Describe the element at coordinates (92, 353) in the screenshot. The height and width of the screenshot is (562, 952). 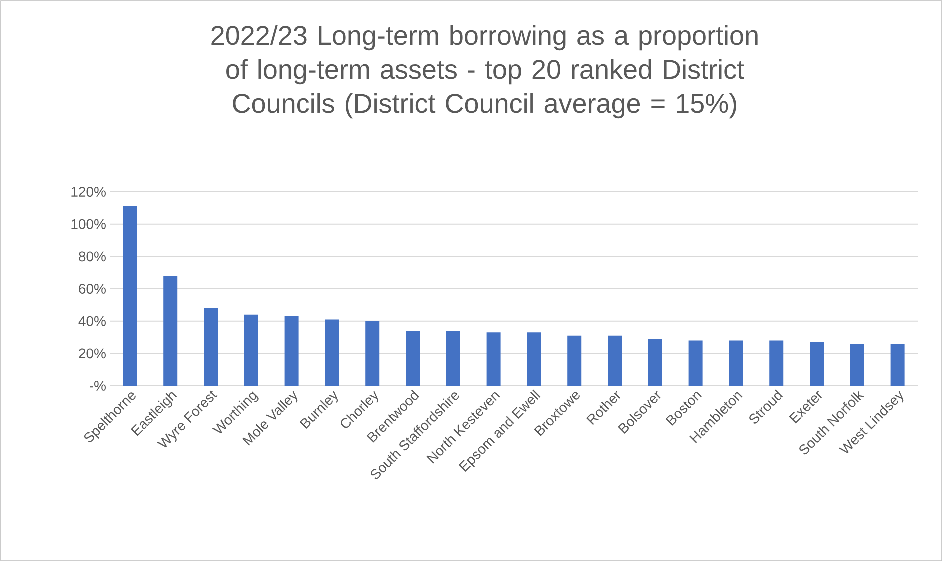
I see `y-tick-label: 20%` at that location.